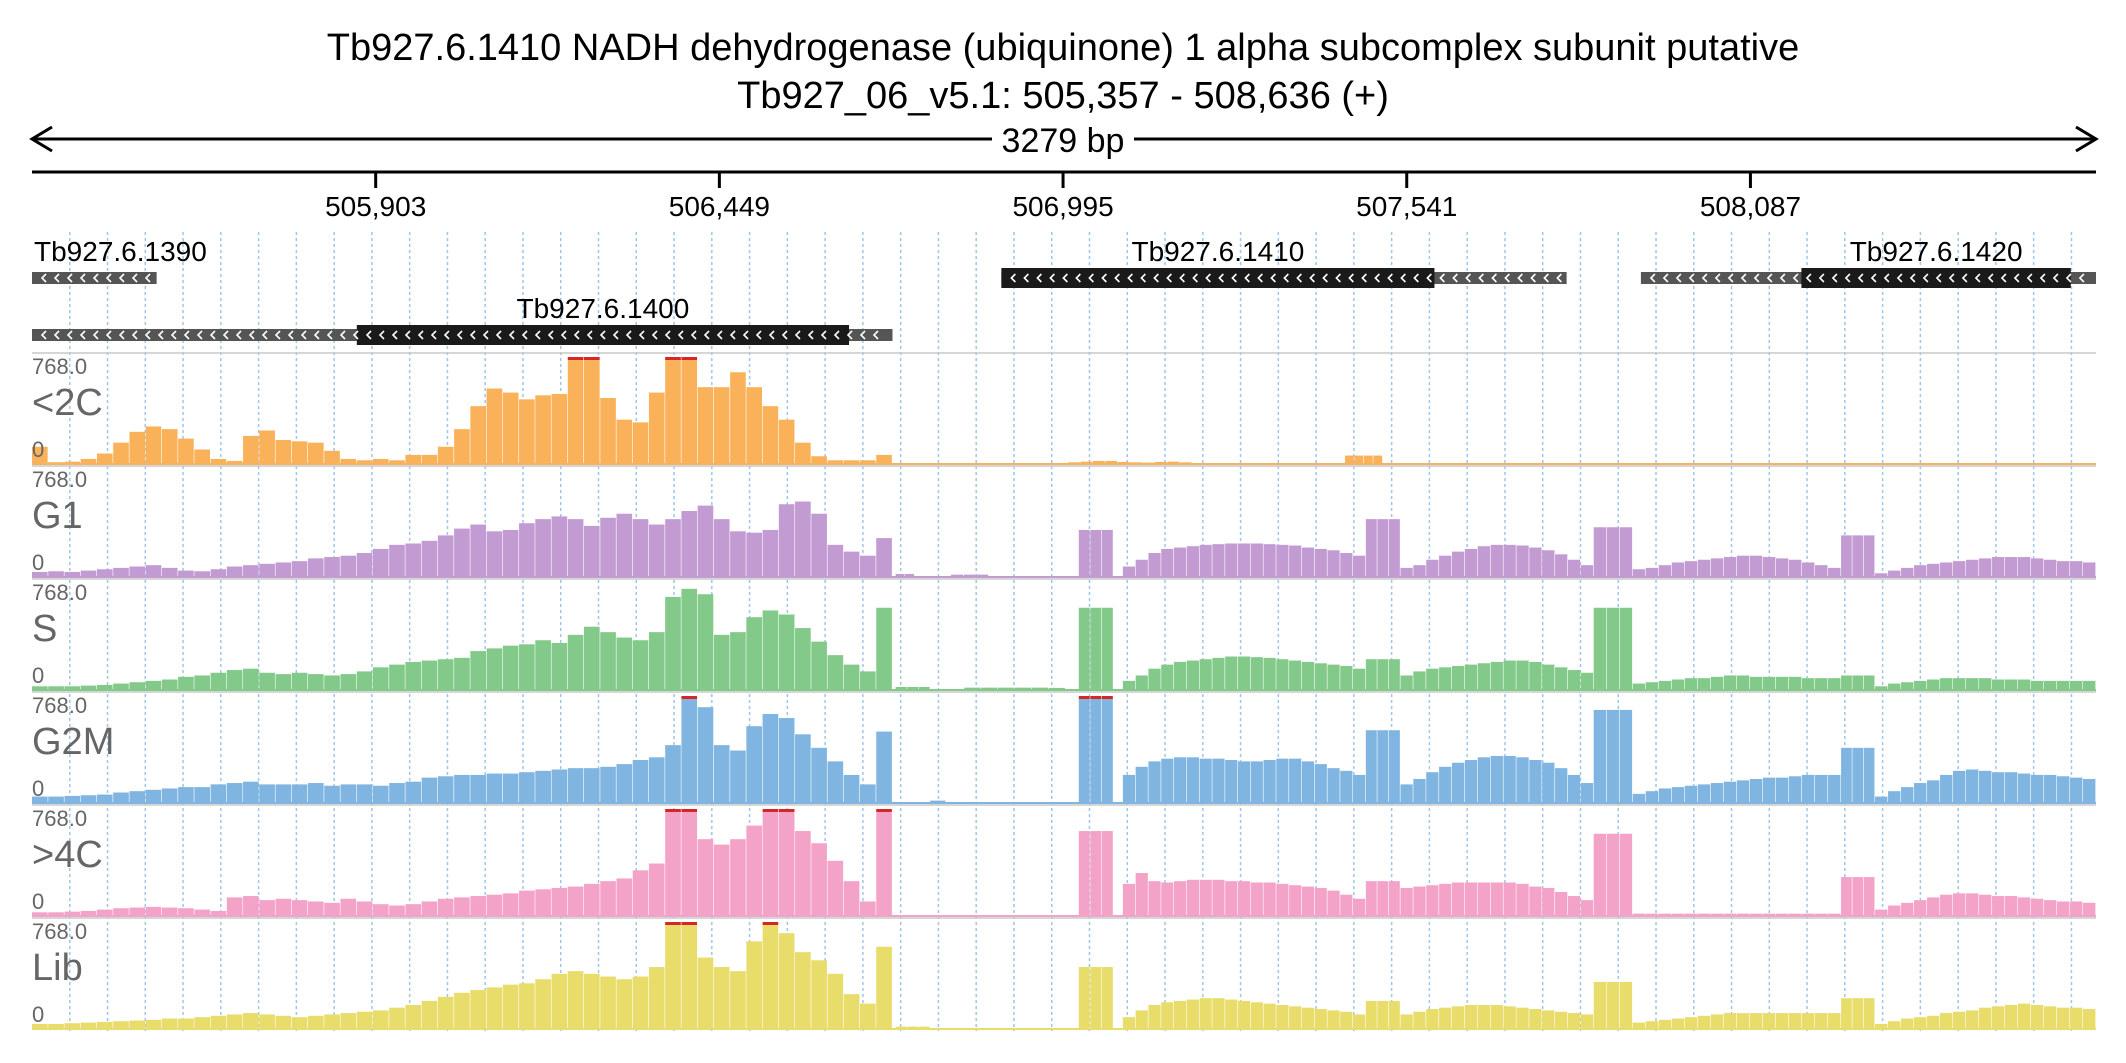 The image size is (2126, 1063). I want to click on gene-cds-bar, so click(603, 335).